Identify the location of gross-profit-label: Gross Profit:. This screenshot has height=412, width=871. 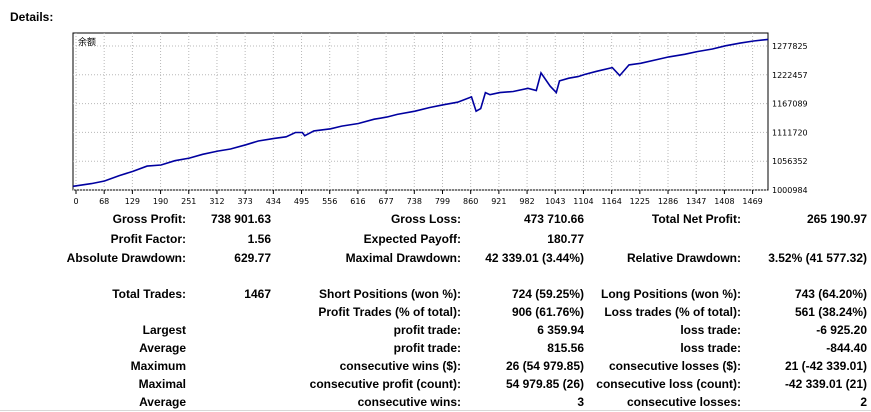
(149, 219).